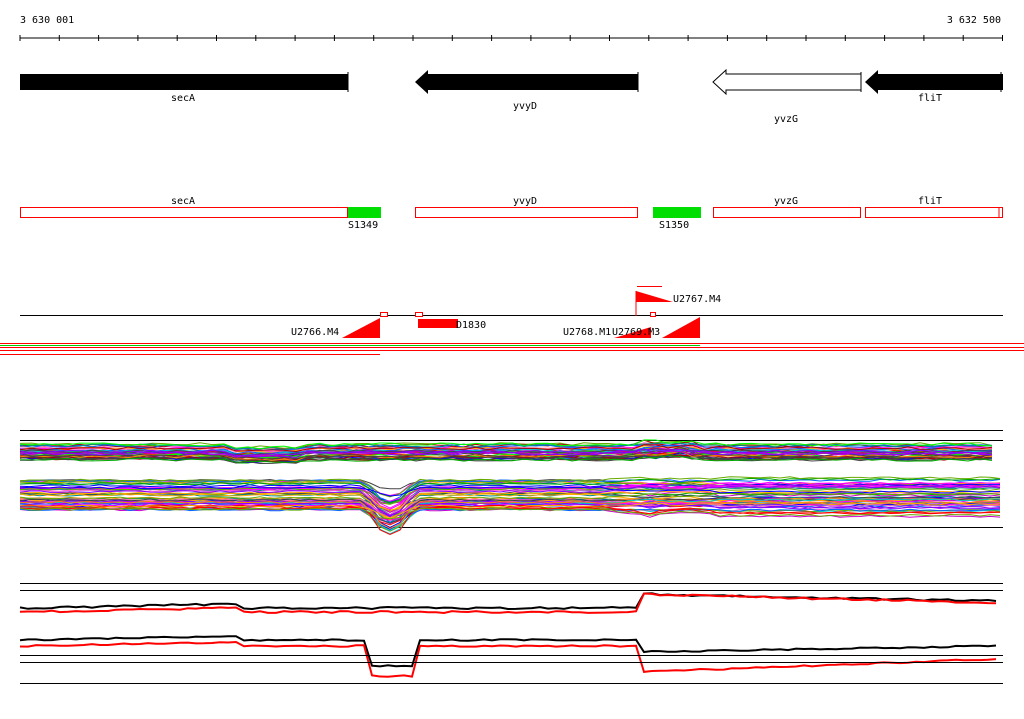 The height and width of the screenshot is (719, 1024). What do you see at coordinates (677, 212) in the screenshot?
I see `segment-S1350` at bounding box center [677, 212].